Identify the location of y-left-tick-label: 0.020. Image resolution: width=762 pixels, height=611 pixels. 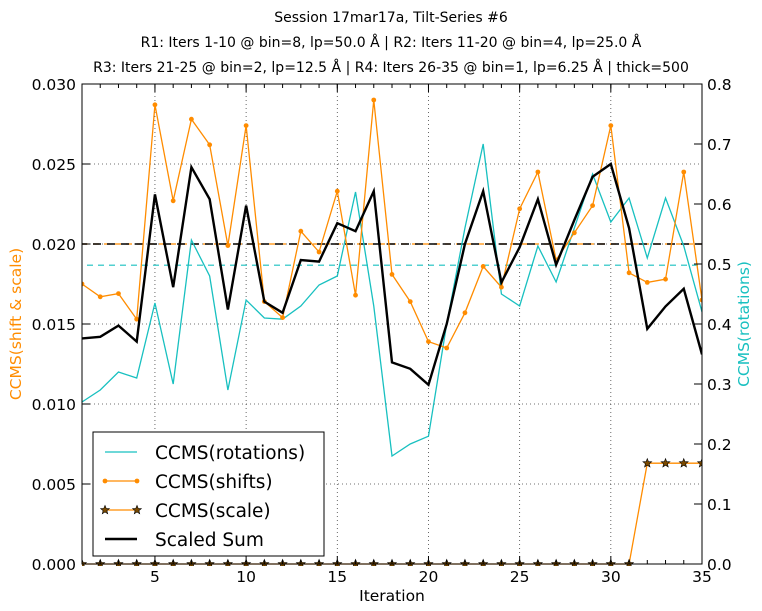
(54, 245).